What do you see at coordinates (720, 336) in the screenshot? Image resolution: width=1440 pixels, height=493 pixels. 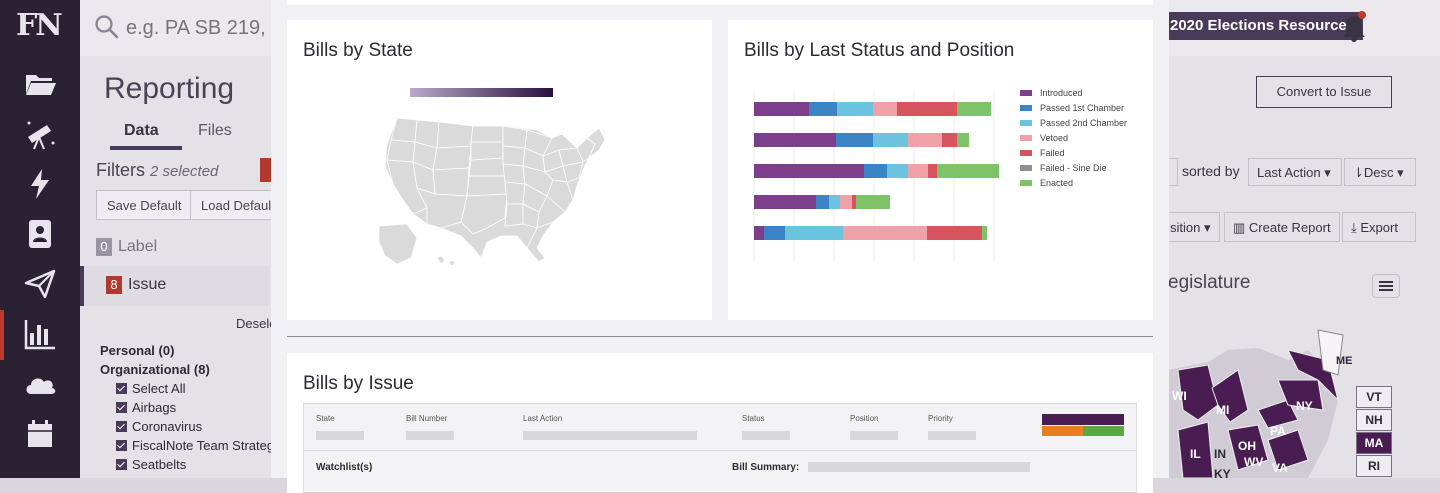 I see `section-divider` at bounding box center [720, 336].